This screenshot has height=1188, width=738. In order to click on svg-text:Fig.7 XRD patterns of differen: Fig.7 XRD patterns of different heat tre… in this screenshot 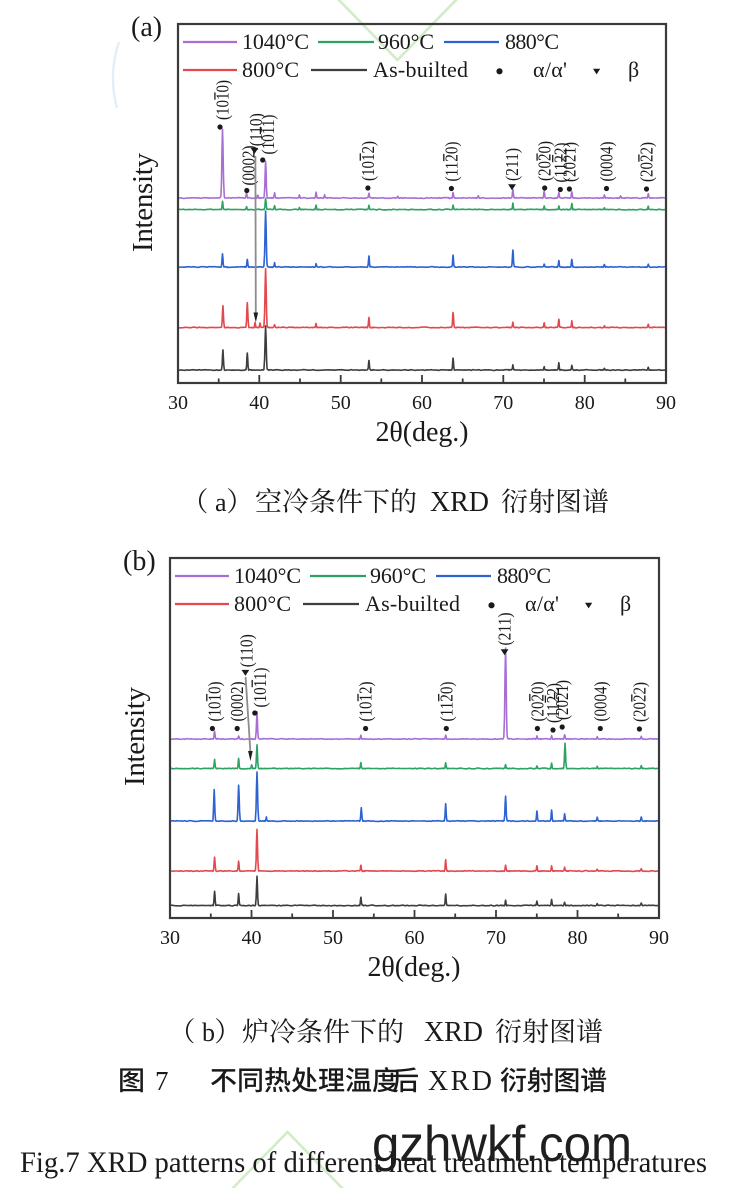, I will do `click(363, 1162)`.